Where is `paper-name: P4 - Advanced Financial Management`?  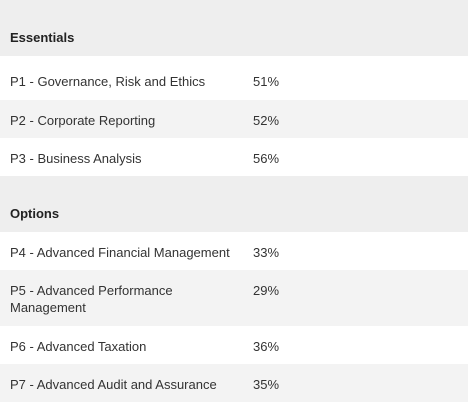
paper-name: P4 - Advanced Financial Management is located at coordinates (120, 252).